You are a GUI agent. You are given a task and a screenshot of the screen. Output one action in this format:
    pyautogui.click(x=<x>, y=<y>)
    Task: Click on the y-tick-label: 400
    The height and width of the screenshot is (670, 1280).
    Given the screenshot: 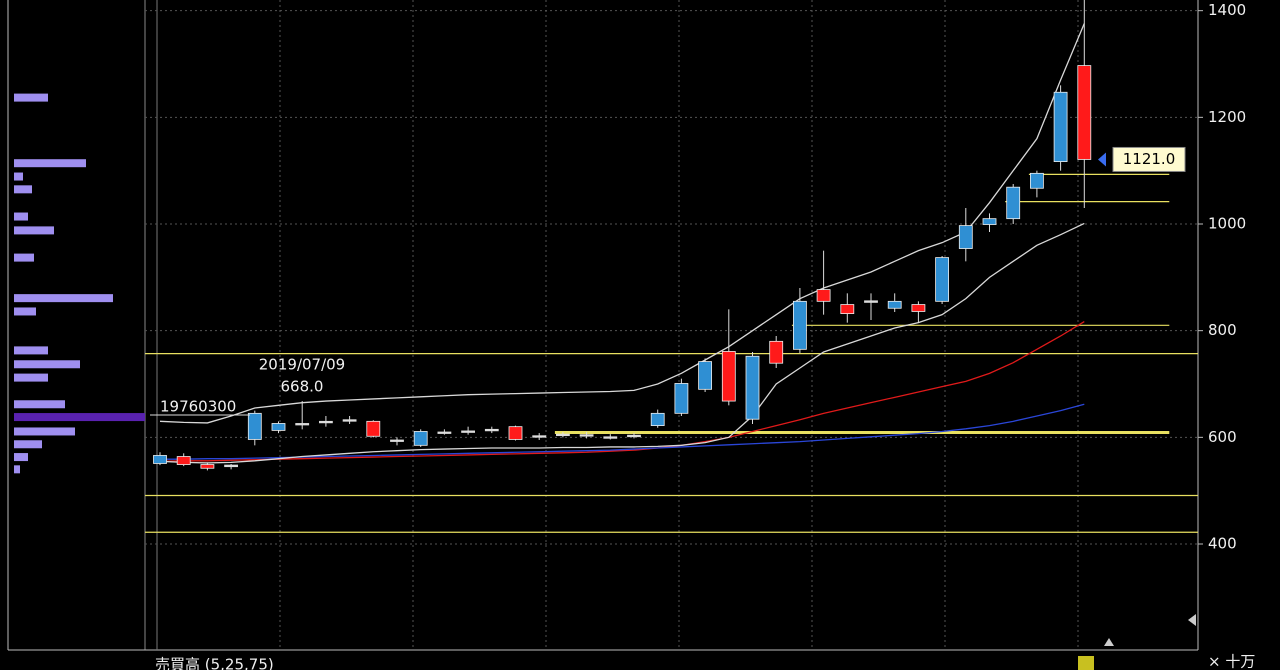 What is the action you would take?
    pyautogui.click(x=1222, y=544)
    